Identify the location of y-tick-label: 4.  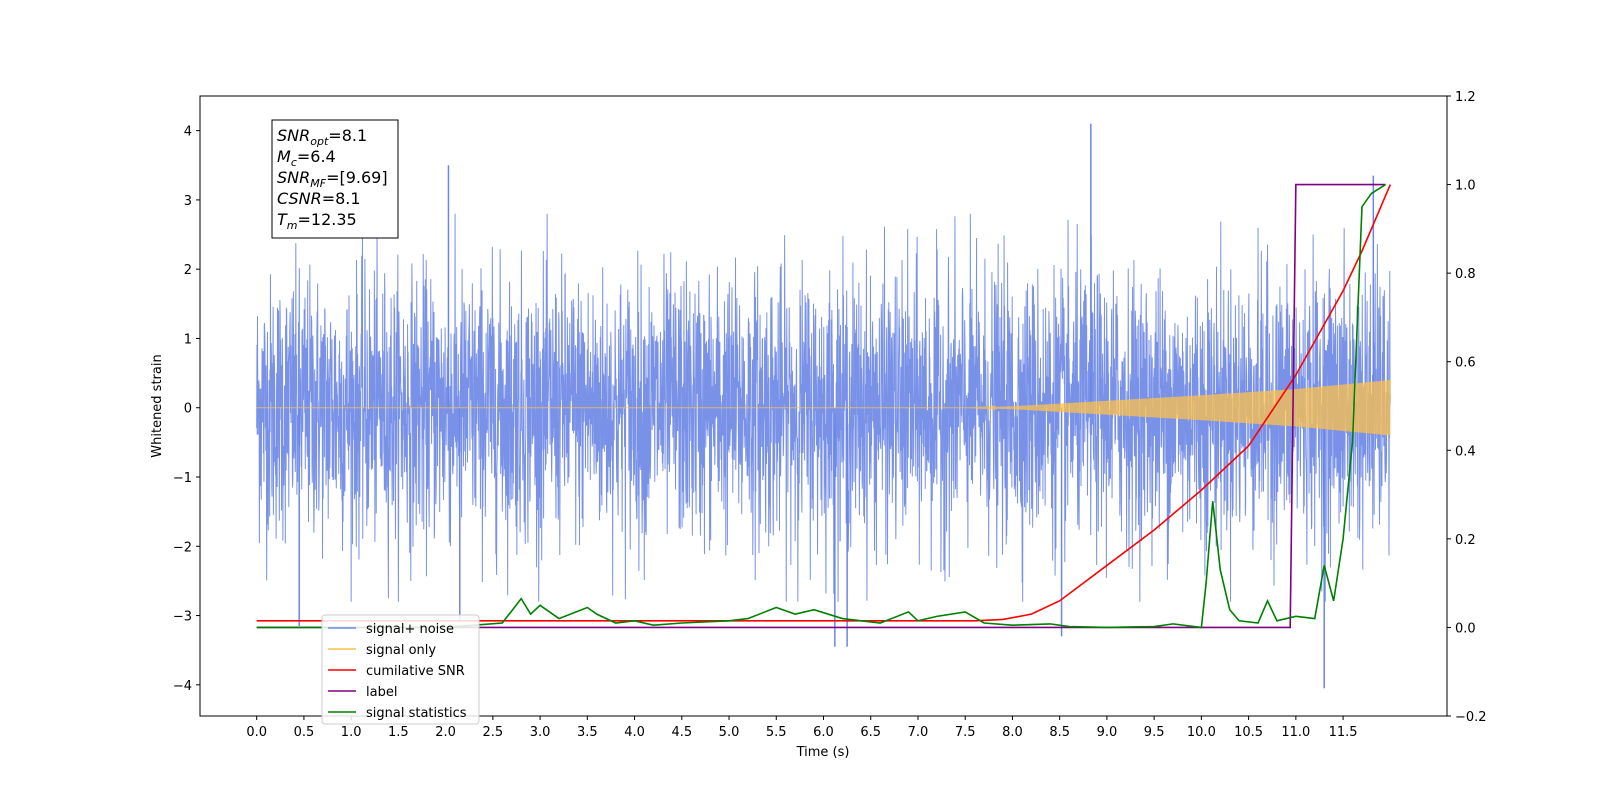
(188, 132).